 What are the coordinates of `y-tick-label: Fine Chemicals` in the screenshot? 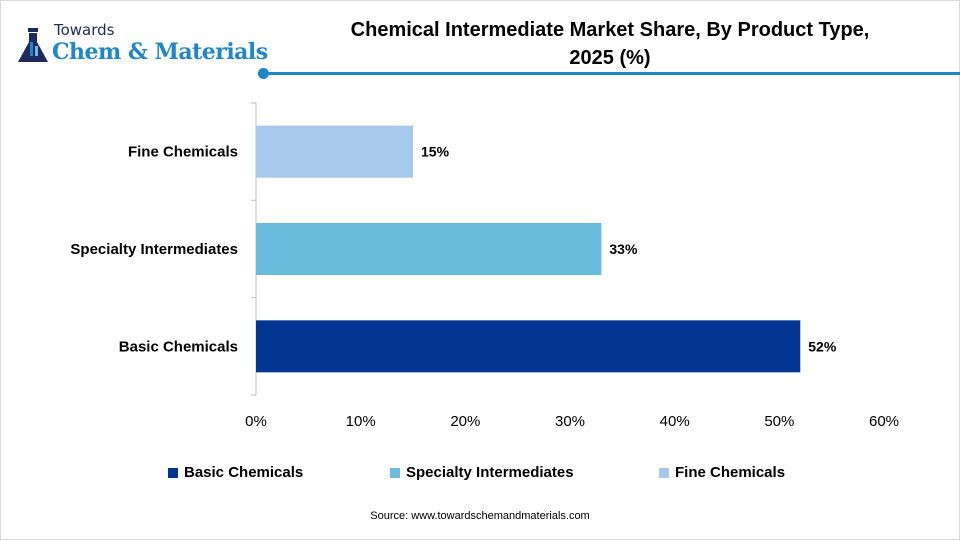 It's located at (183, 152).